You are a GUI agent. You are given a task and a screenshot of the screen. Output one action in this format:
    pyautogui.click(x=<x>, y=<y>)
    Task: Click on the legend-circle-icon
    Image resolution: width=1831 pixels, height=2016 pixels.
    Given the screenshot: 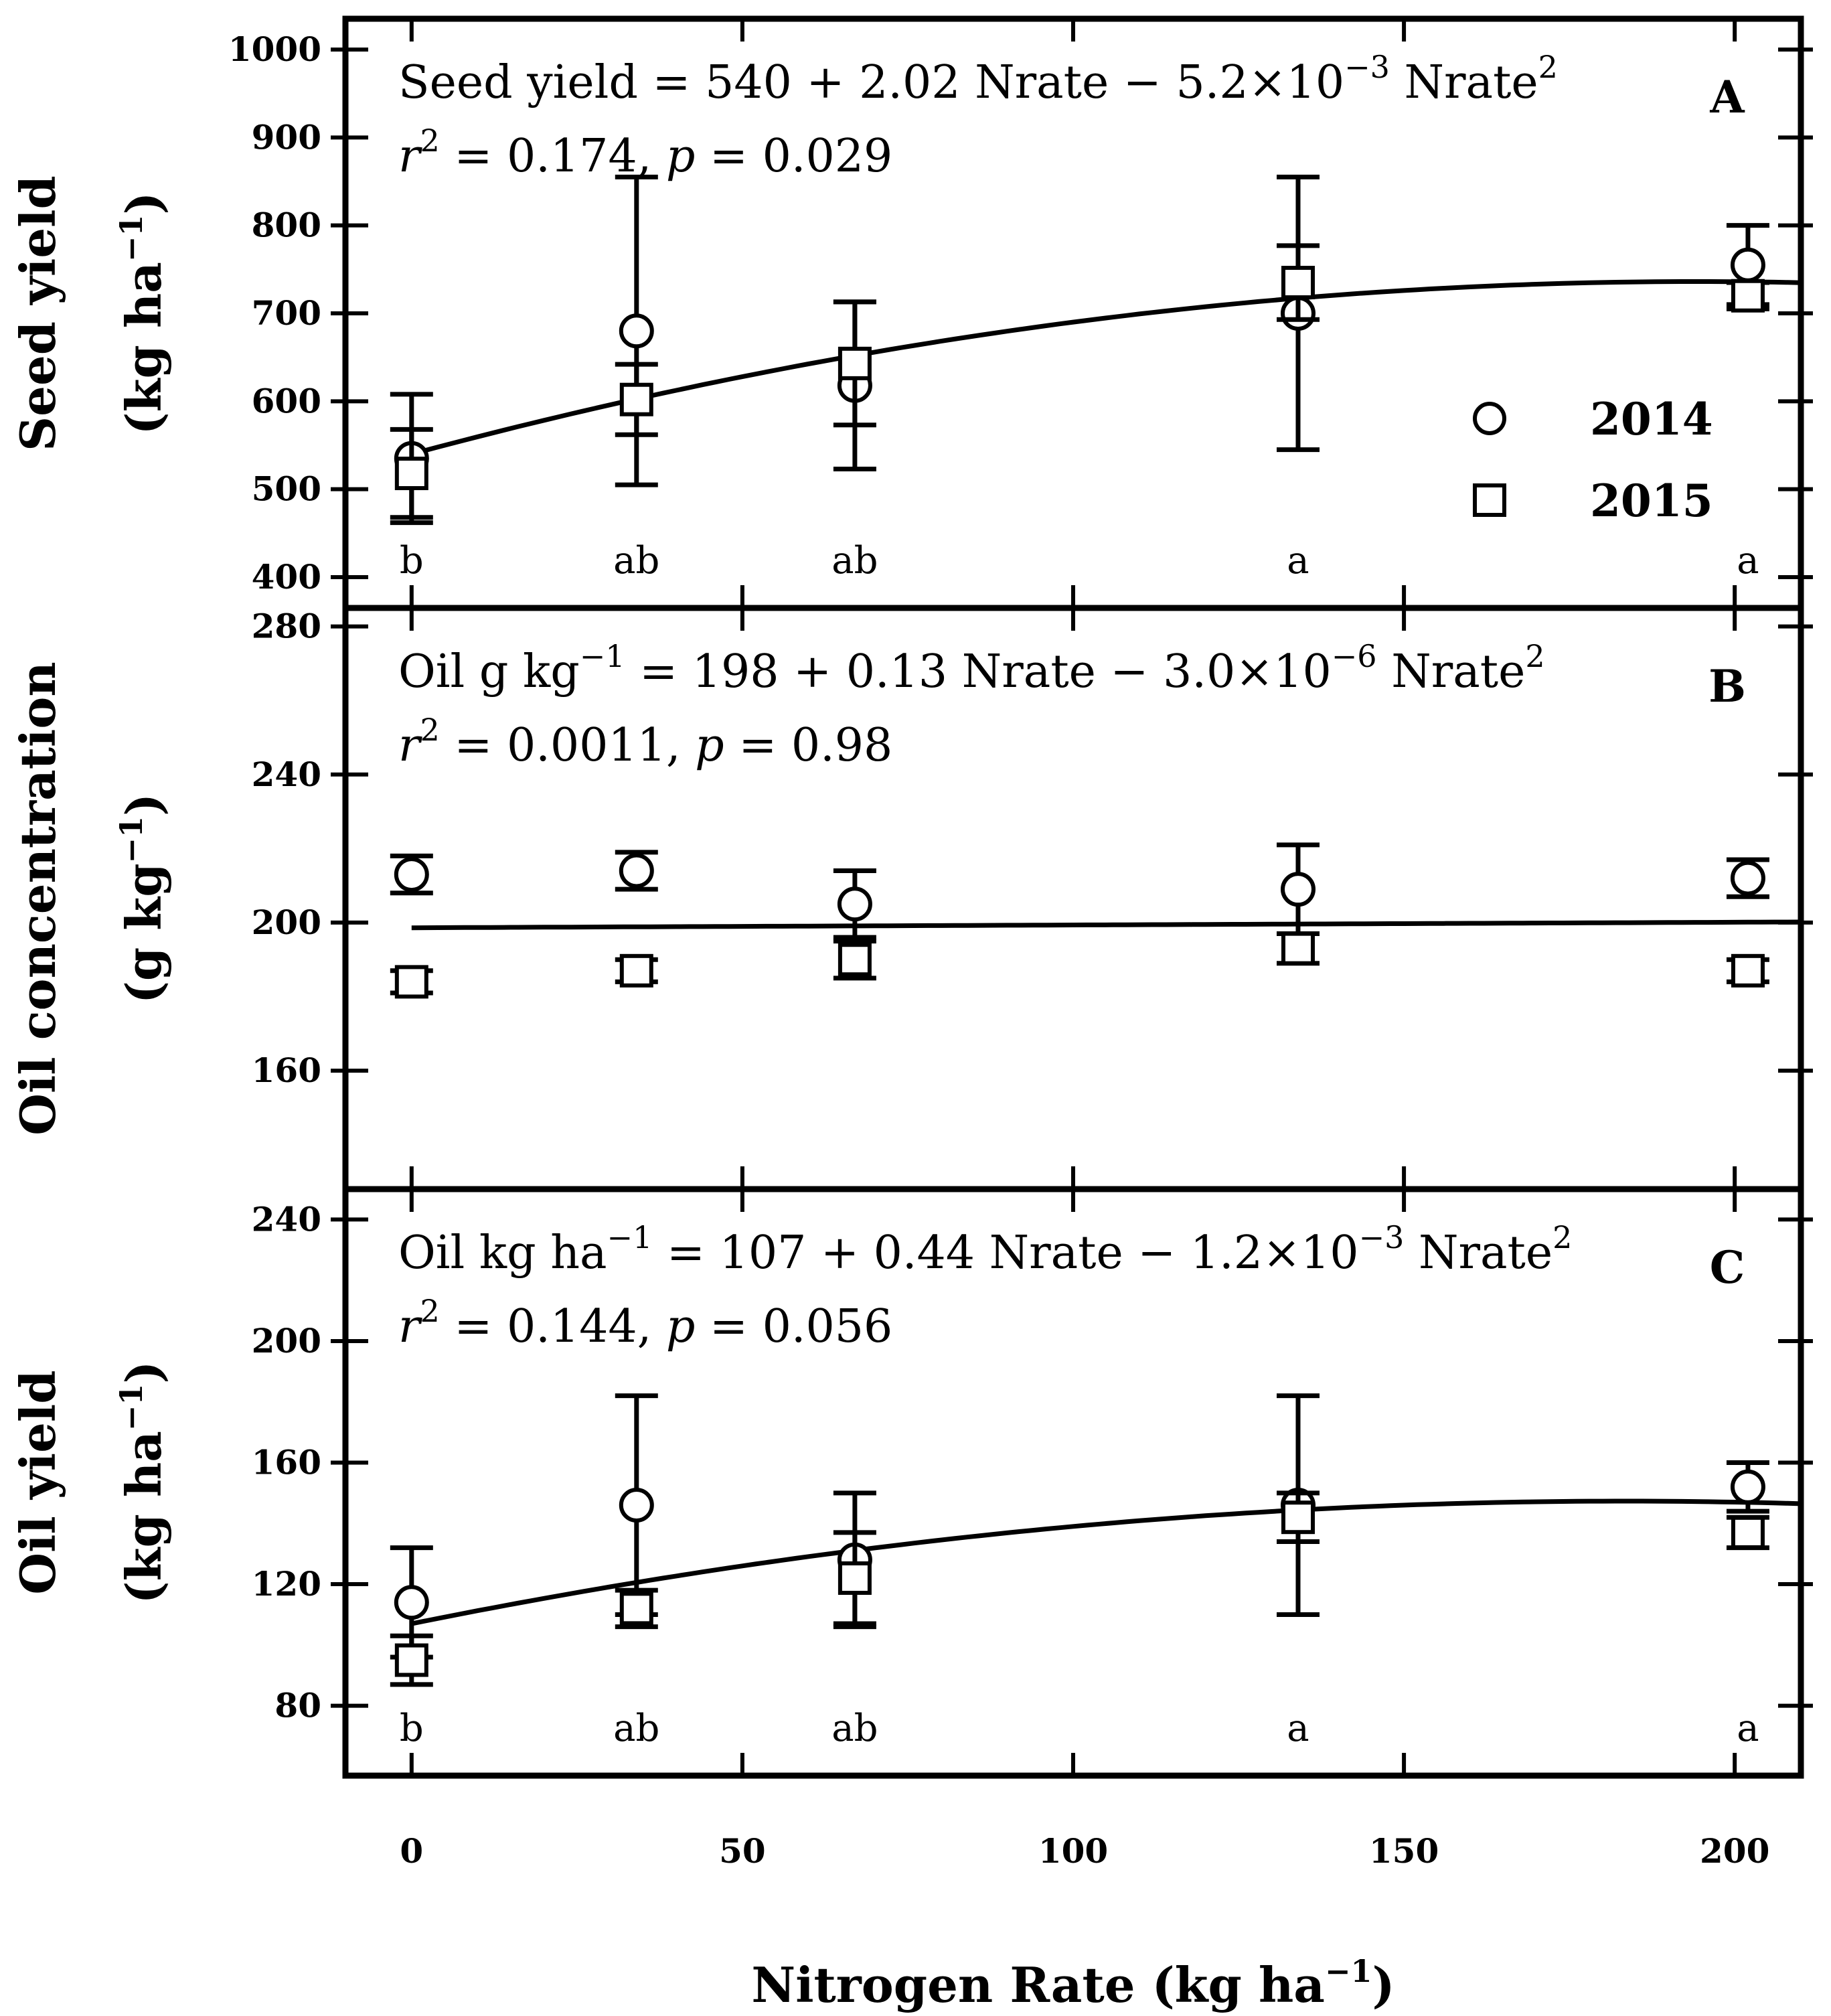 What is the action you would take?
    pyautogui.click(x=1489, y=418)
    